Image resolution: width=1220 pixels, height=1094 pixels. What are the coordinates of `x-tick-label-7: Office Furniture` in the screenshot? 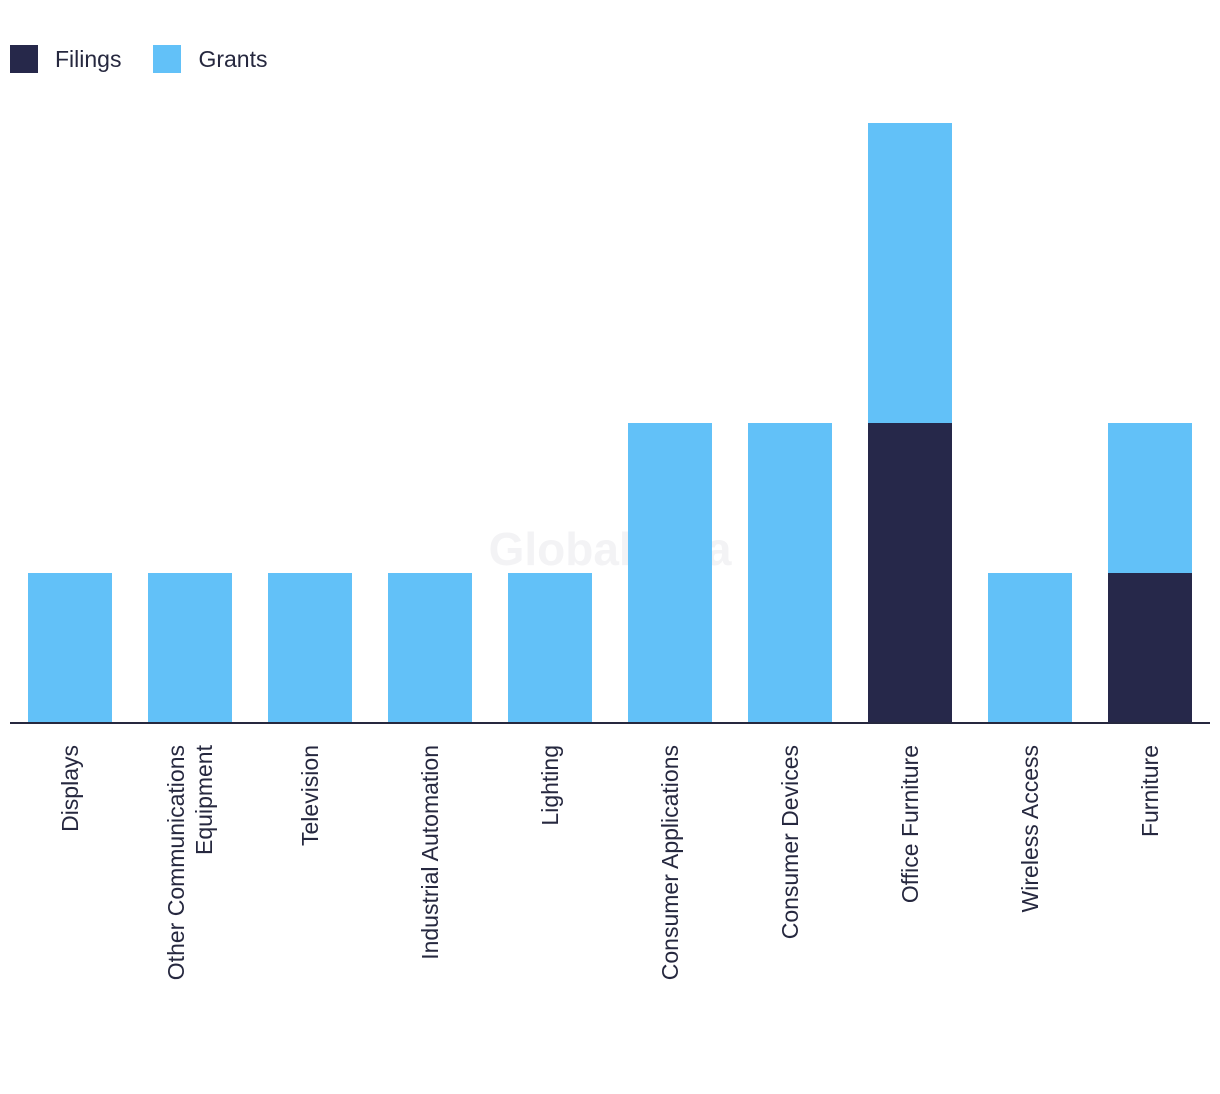 It's located at (910, 824).